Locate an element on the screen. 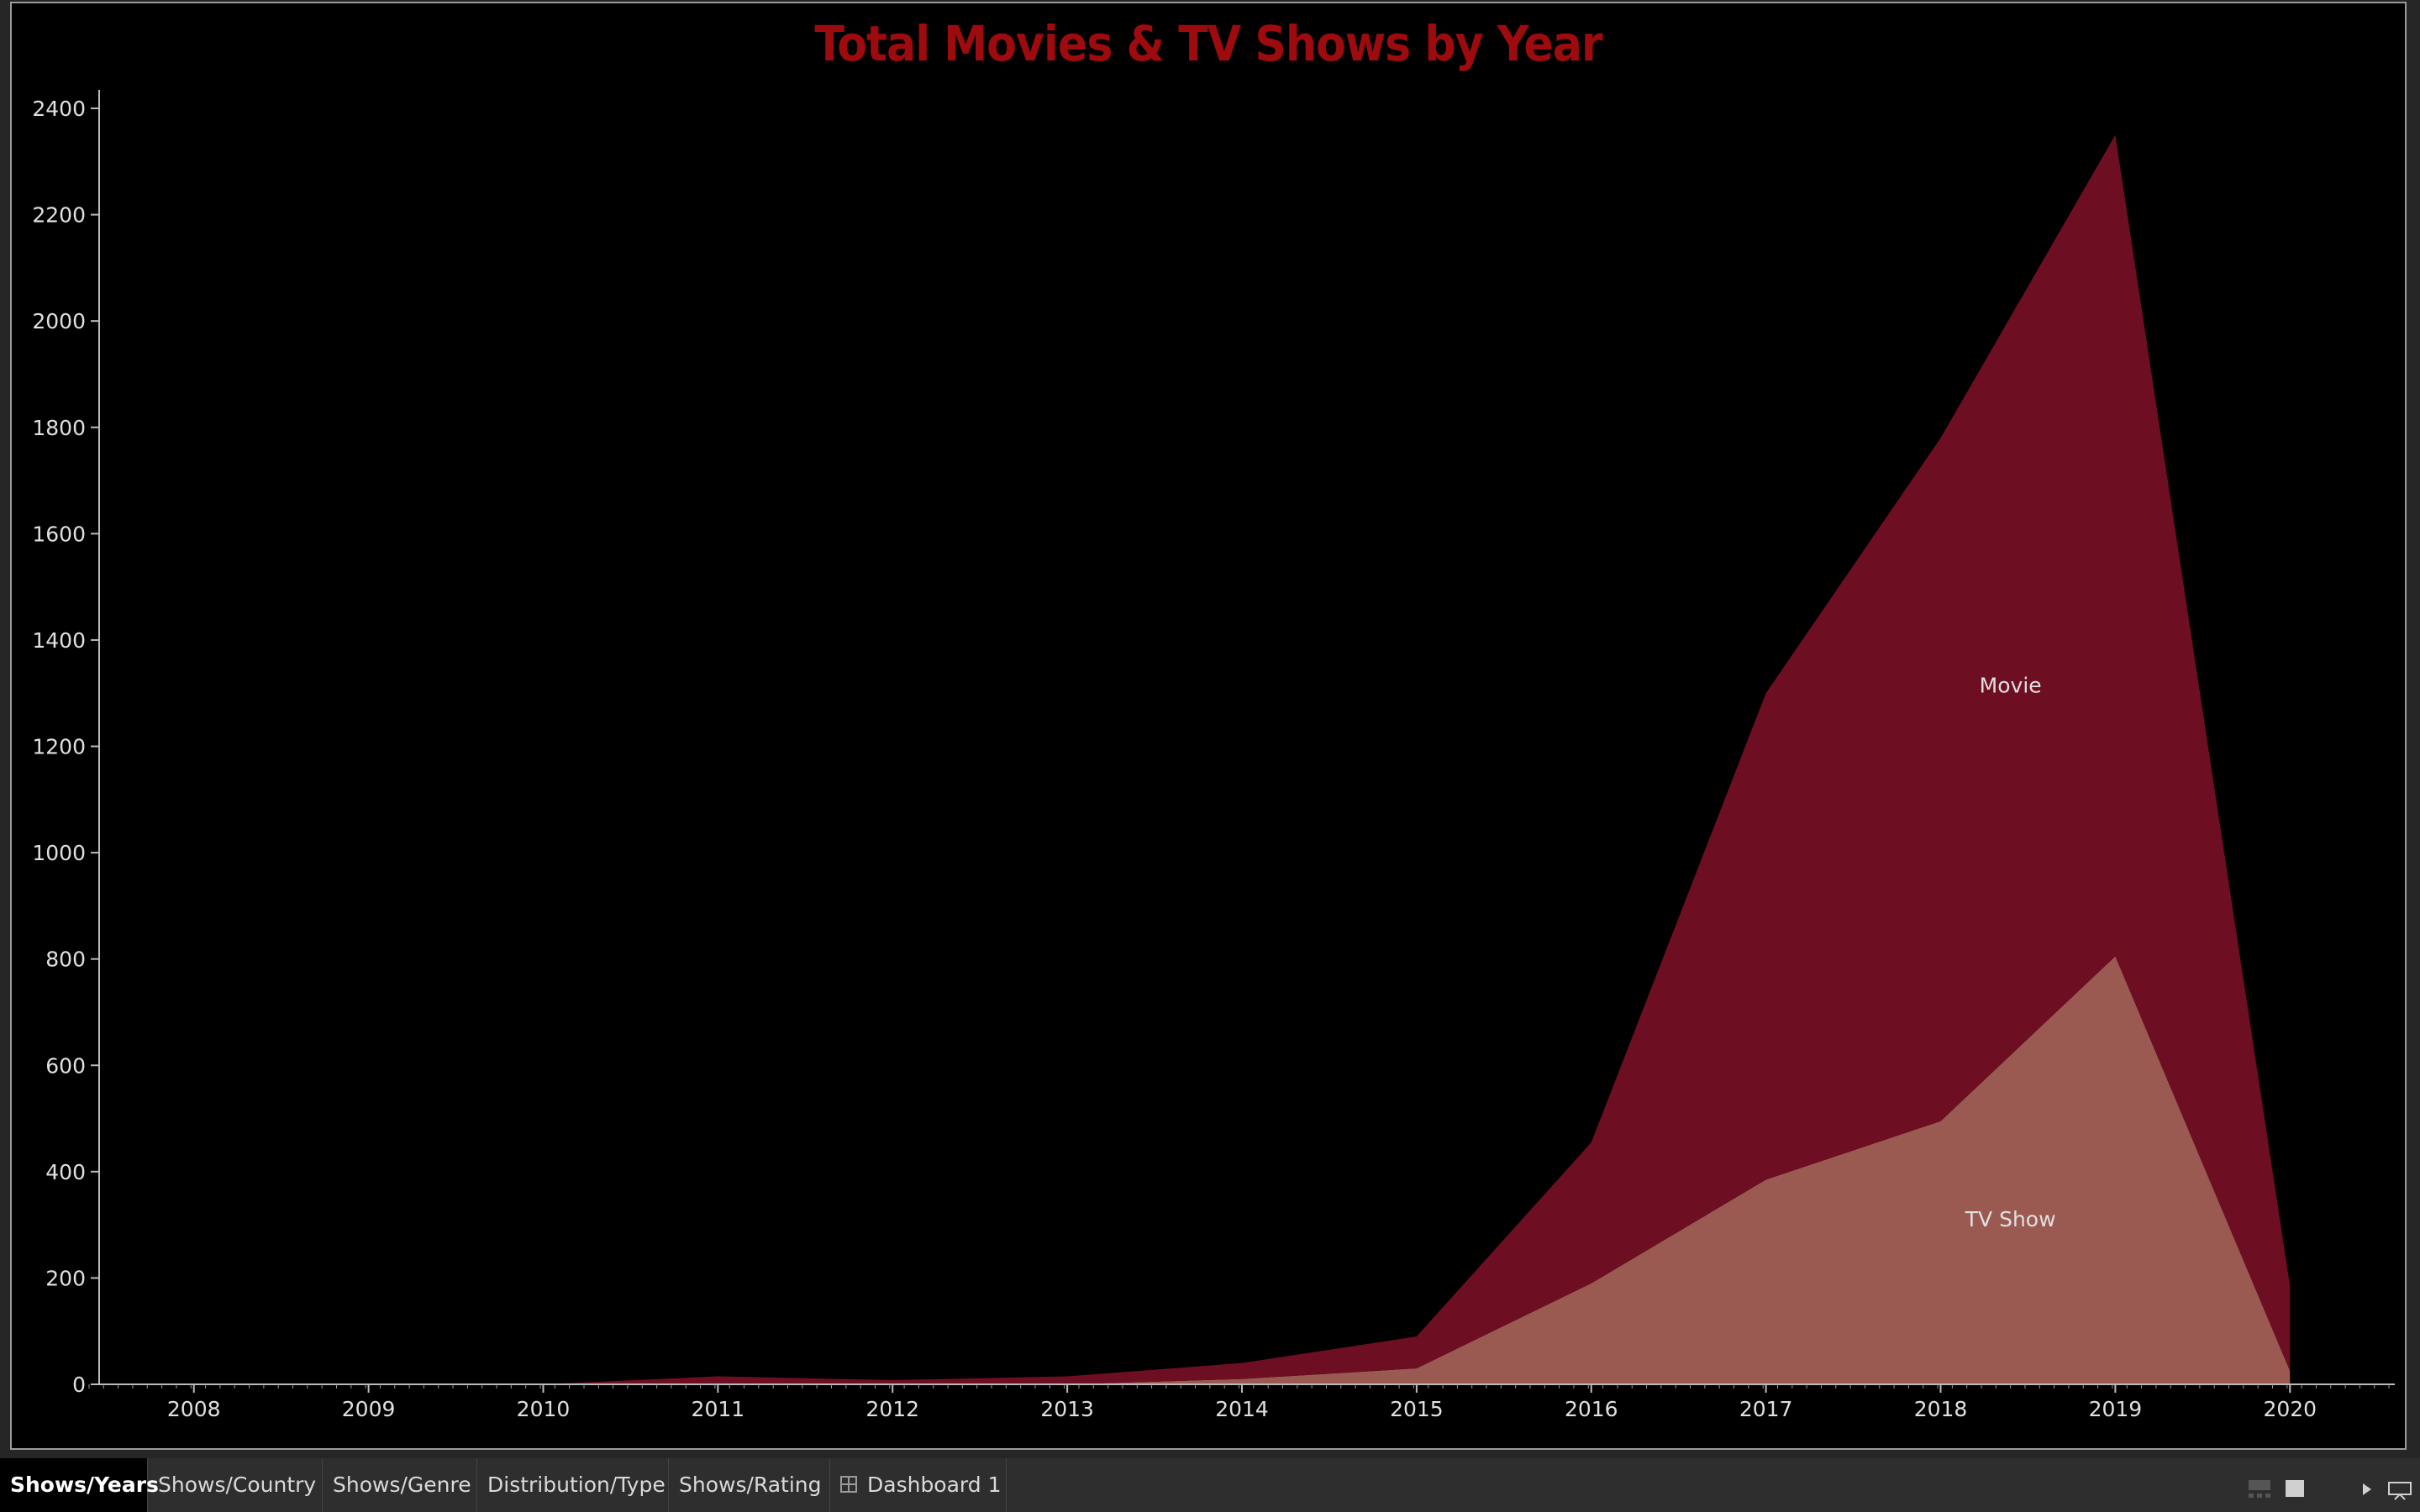 The image size is (2420, 1512). x-tick-label: 2011 is located at coordinates (719, 1409).